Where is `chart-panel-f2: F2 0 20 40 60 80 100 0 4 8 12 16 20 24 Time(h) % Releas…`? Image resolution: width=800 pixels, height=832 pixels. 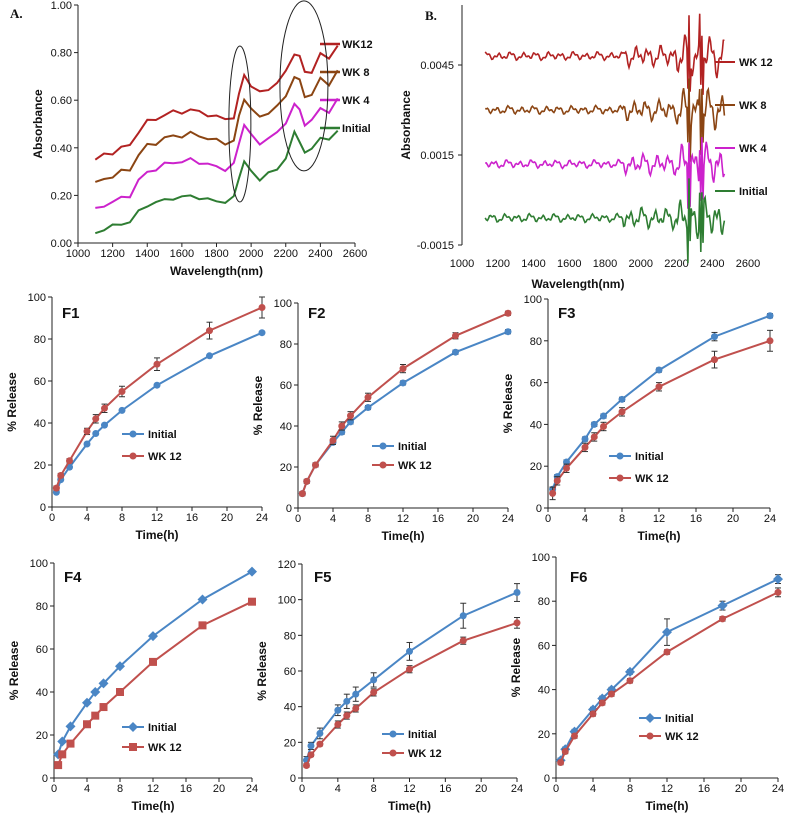 chart-panel-f2: F2 0 20 40 60 80 100 0 4 8 12 16 20 24 Time(h) % Releas… is located at coordinates (382, 420).